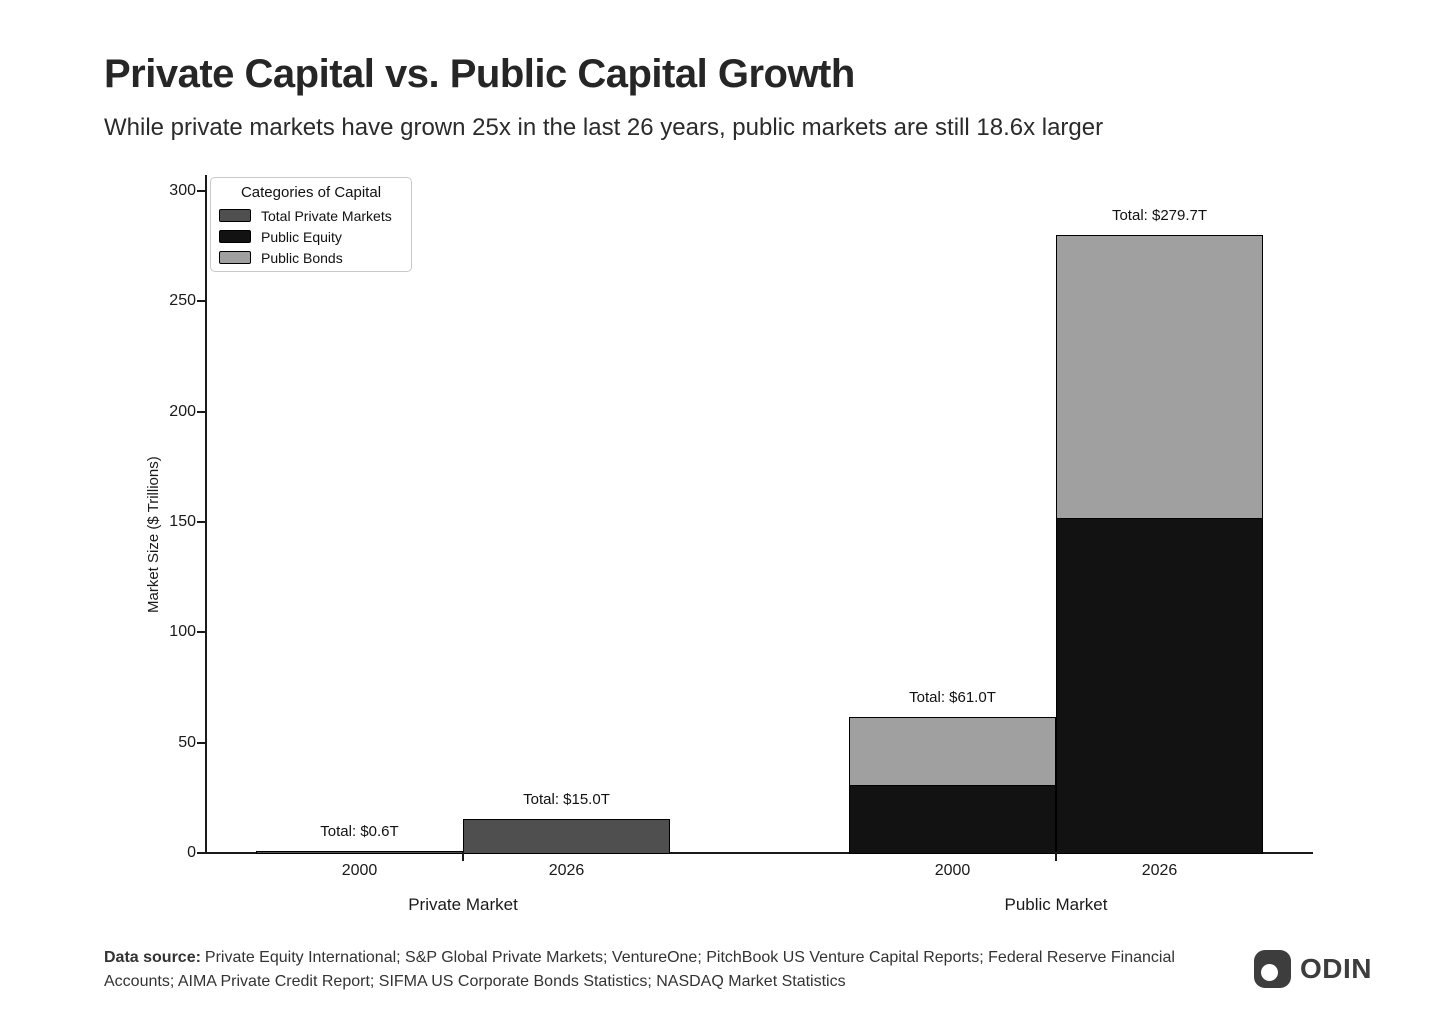 This screenshot has width=1456, height=1028. I want to click on bar-total-label: Total: $0.6T, so click(359, 831).